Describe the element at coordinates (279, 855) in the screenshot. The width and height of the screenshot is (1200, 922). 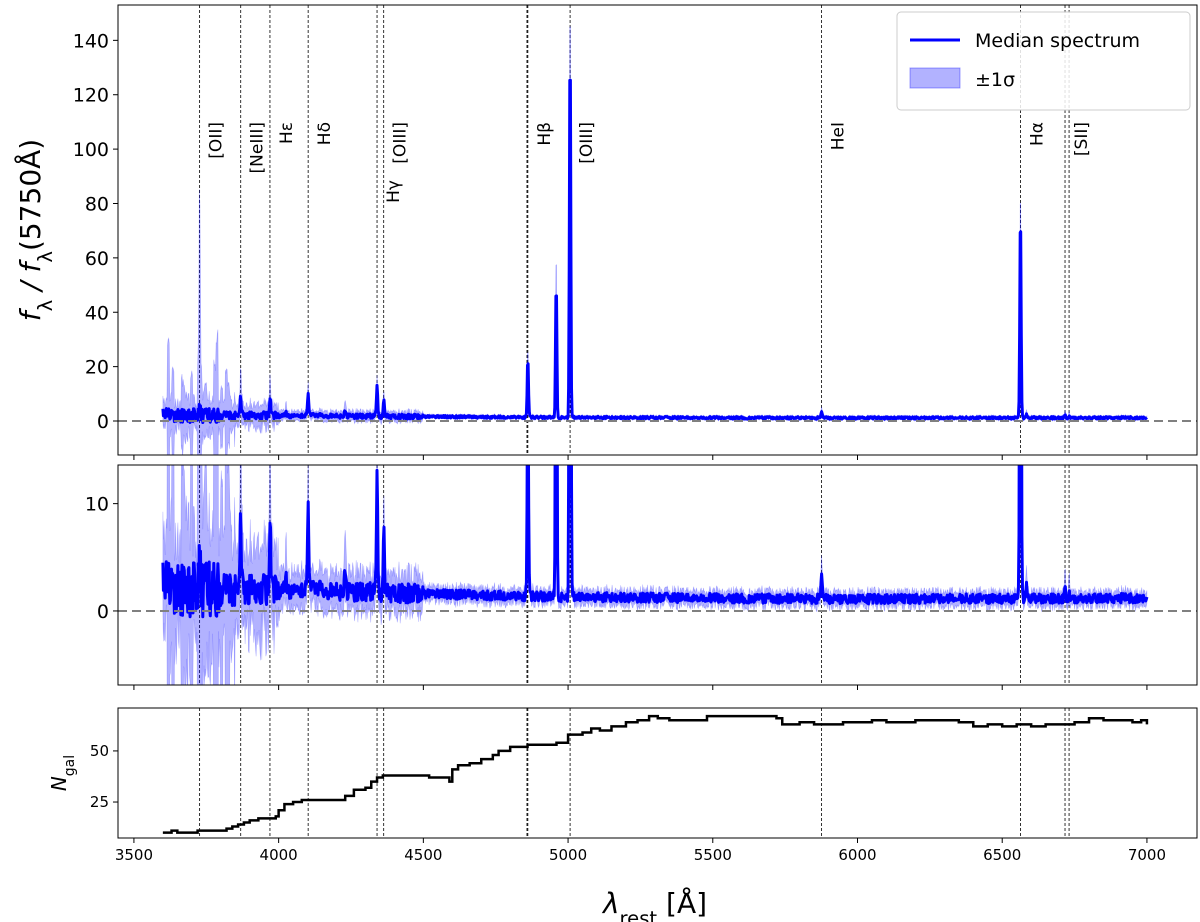
I see `x-tick-label: 4000` at that location.